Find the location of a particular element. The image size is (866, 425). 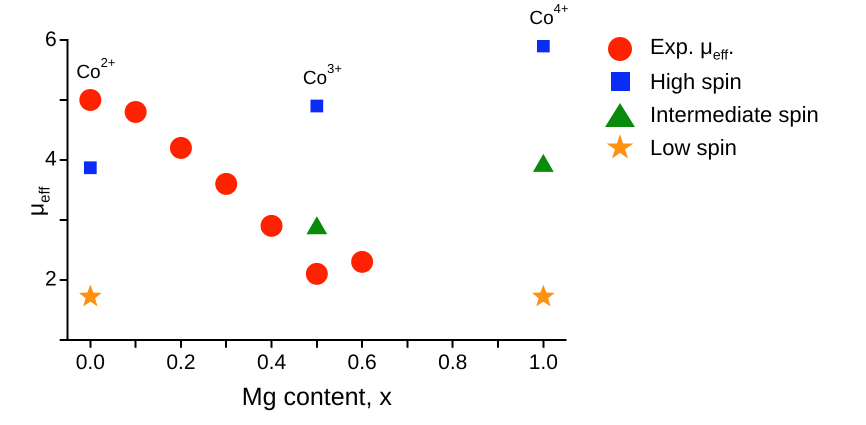

legend-label: Exp. μ$_{eff}$. is located at coordinates (692, 48).